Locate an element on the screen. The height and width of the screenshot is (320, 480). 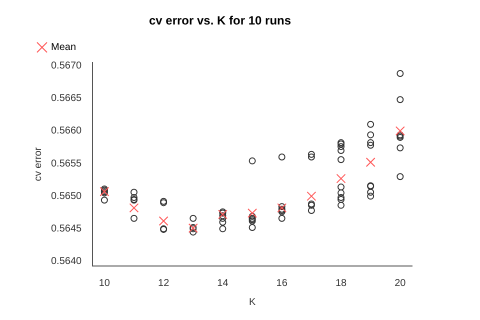
x-axis-title: K is located at coordinates (252, 302).